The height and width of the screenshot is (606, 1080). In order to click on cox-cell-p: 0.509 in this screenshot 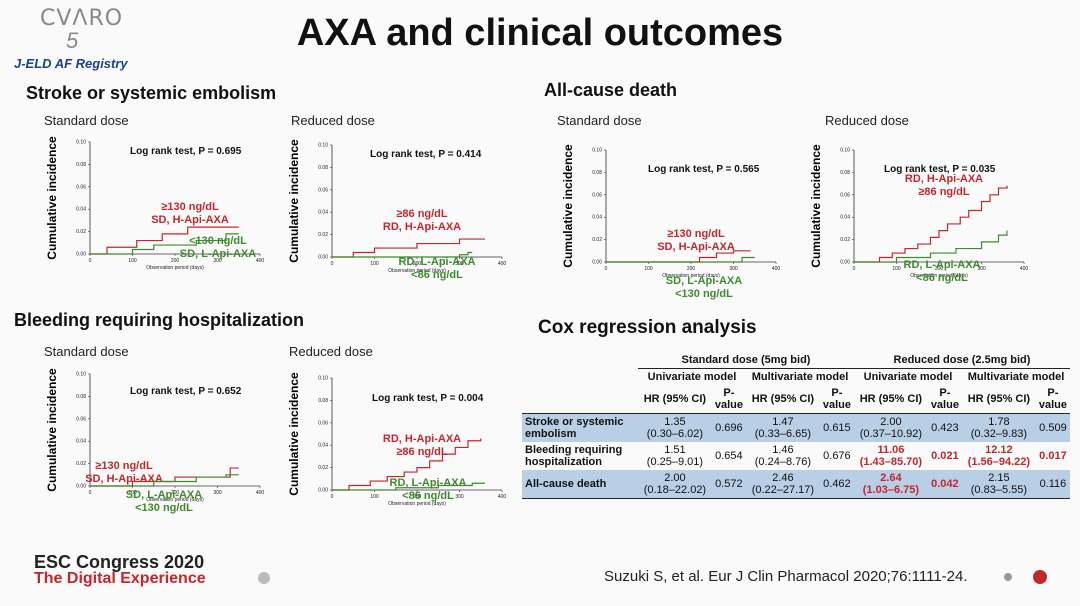, I will do `click(1052, 427)`.